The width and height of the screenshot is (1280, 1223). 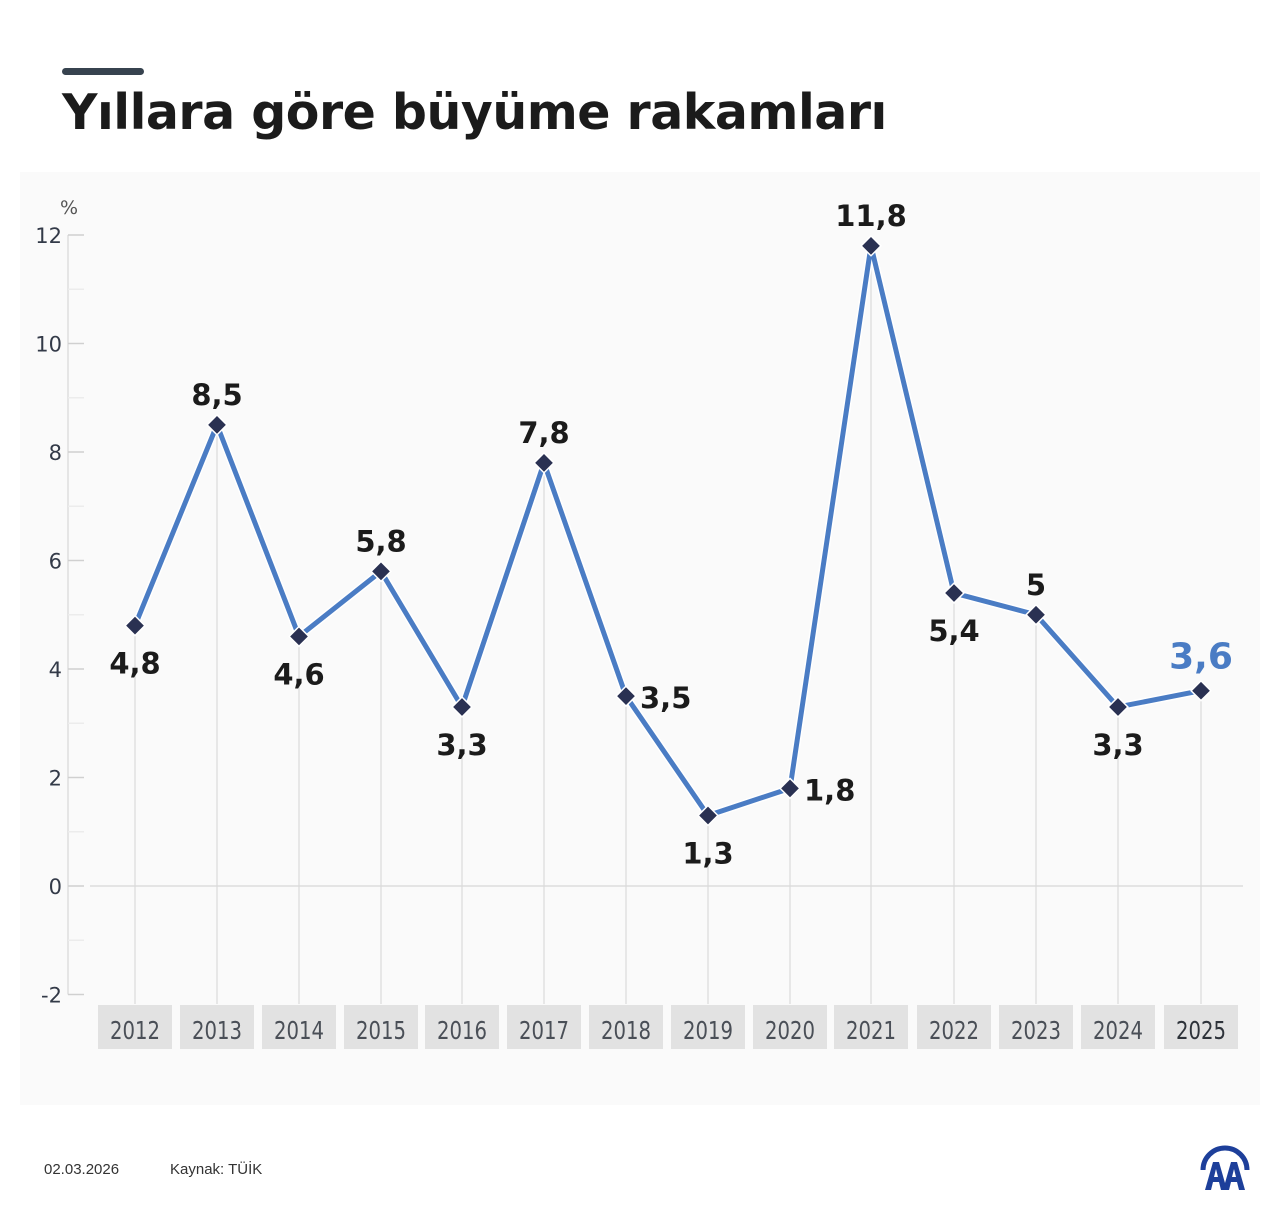 What do you see at coordinates (543, 433) in the screenshot?
I see `data-label-2017: 7,8` at bounding box center [543, 433].